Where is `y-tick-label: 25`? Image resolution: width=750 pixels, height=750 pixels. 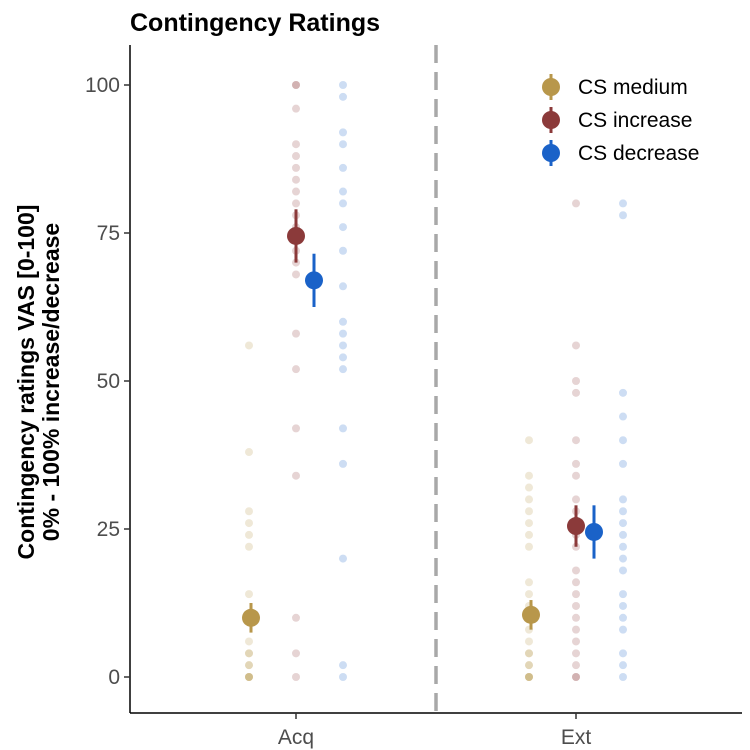 y-tick-label: 25 is located at coordinates (108, 529).